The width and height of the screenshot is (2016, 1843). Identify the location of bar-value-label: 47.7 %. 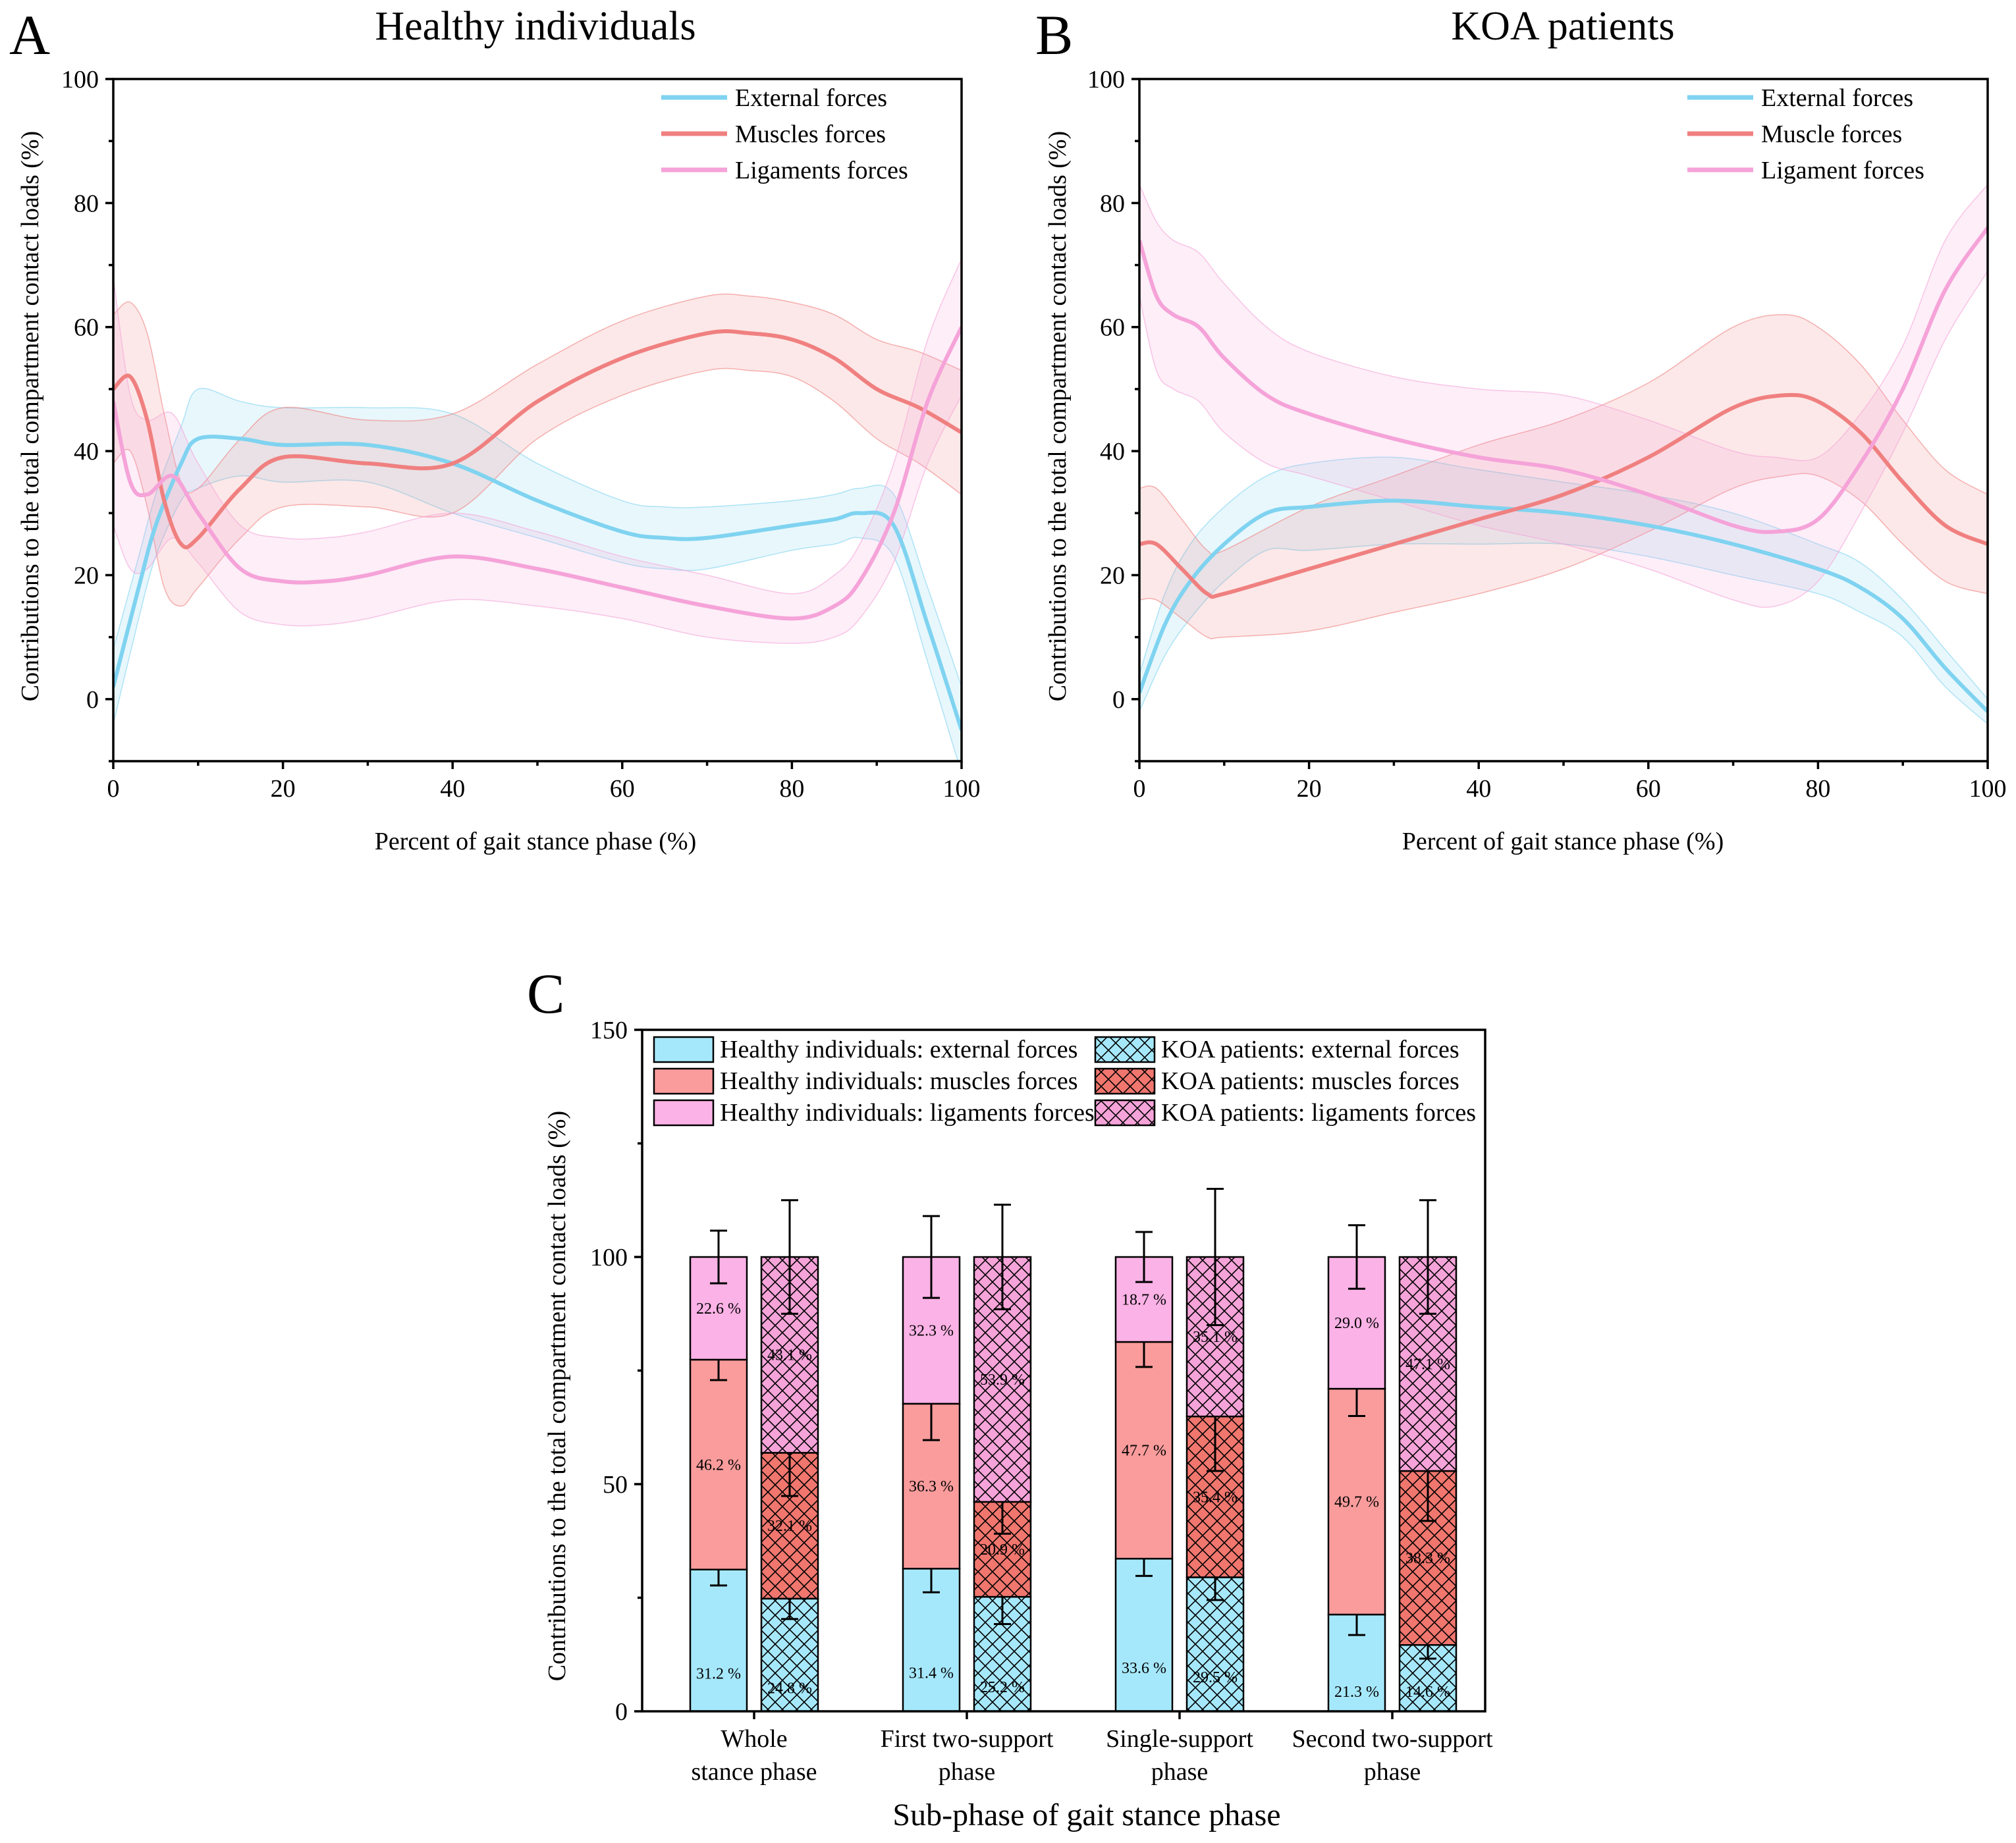
(1144, 1451).